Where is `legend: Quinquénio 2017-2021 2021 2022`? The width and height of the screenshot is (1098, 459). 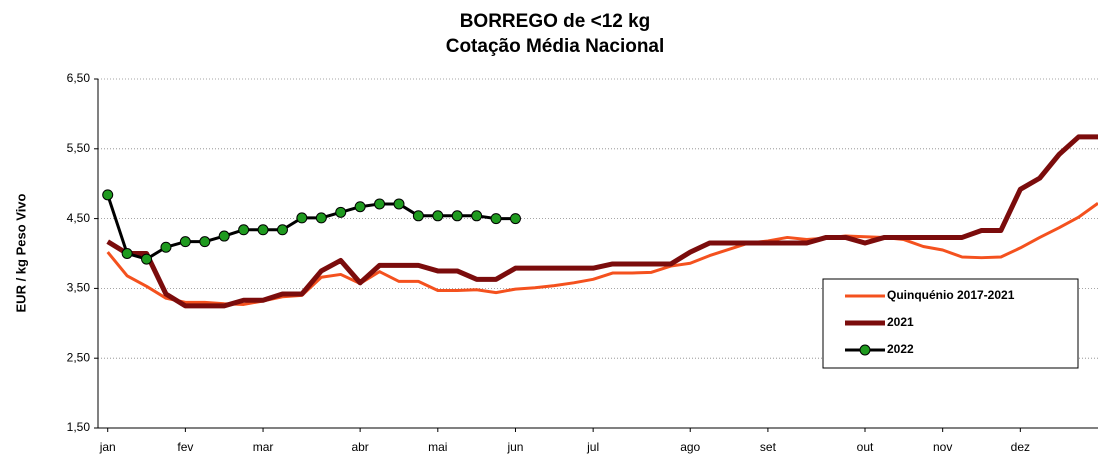
legend: Quinquénio 2017-2021 2021 2022 is located at coordinates (950, 323).